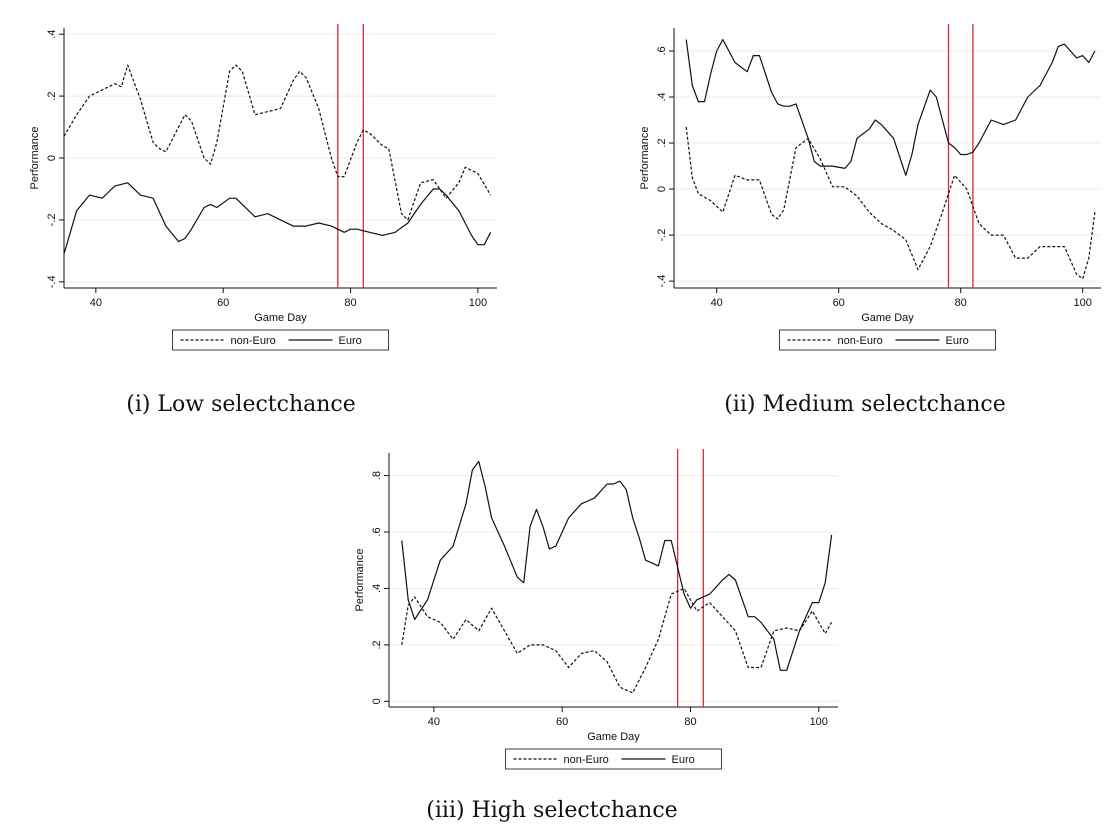  I want to click on caption-low: (i) Low selectchance, so click(241, 404).